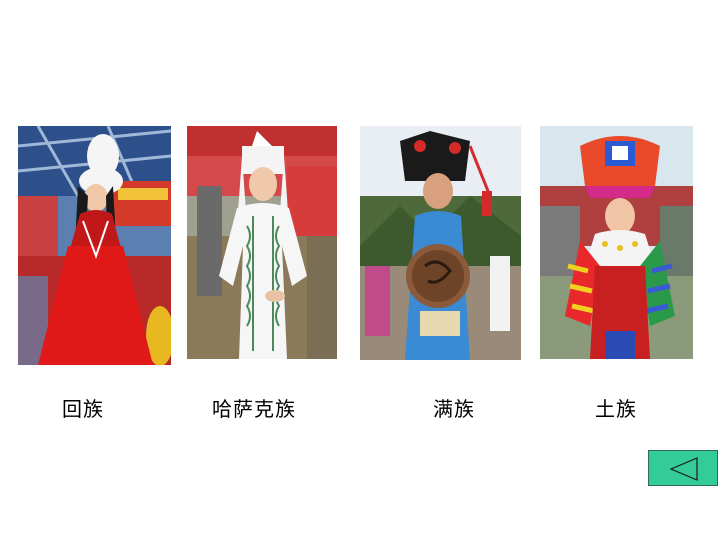 This screenshot has height=540, width=720. What do you see at coordinates (83, 409) in the screenshot?
I see `caption-hui: 回族` at bounding box center [83, 409].